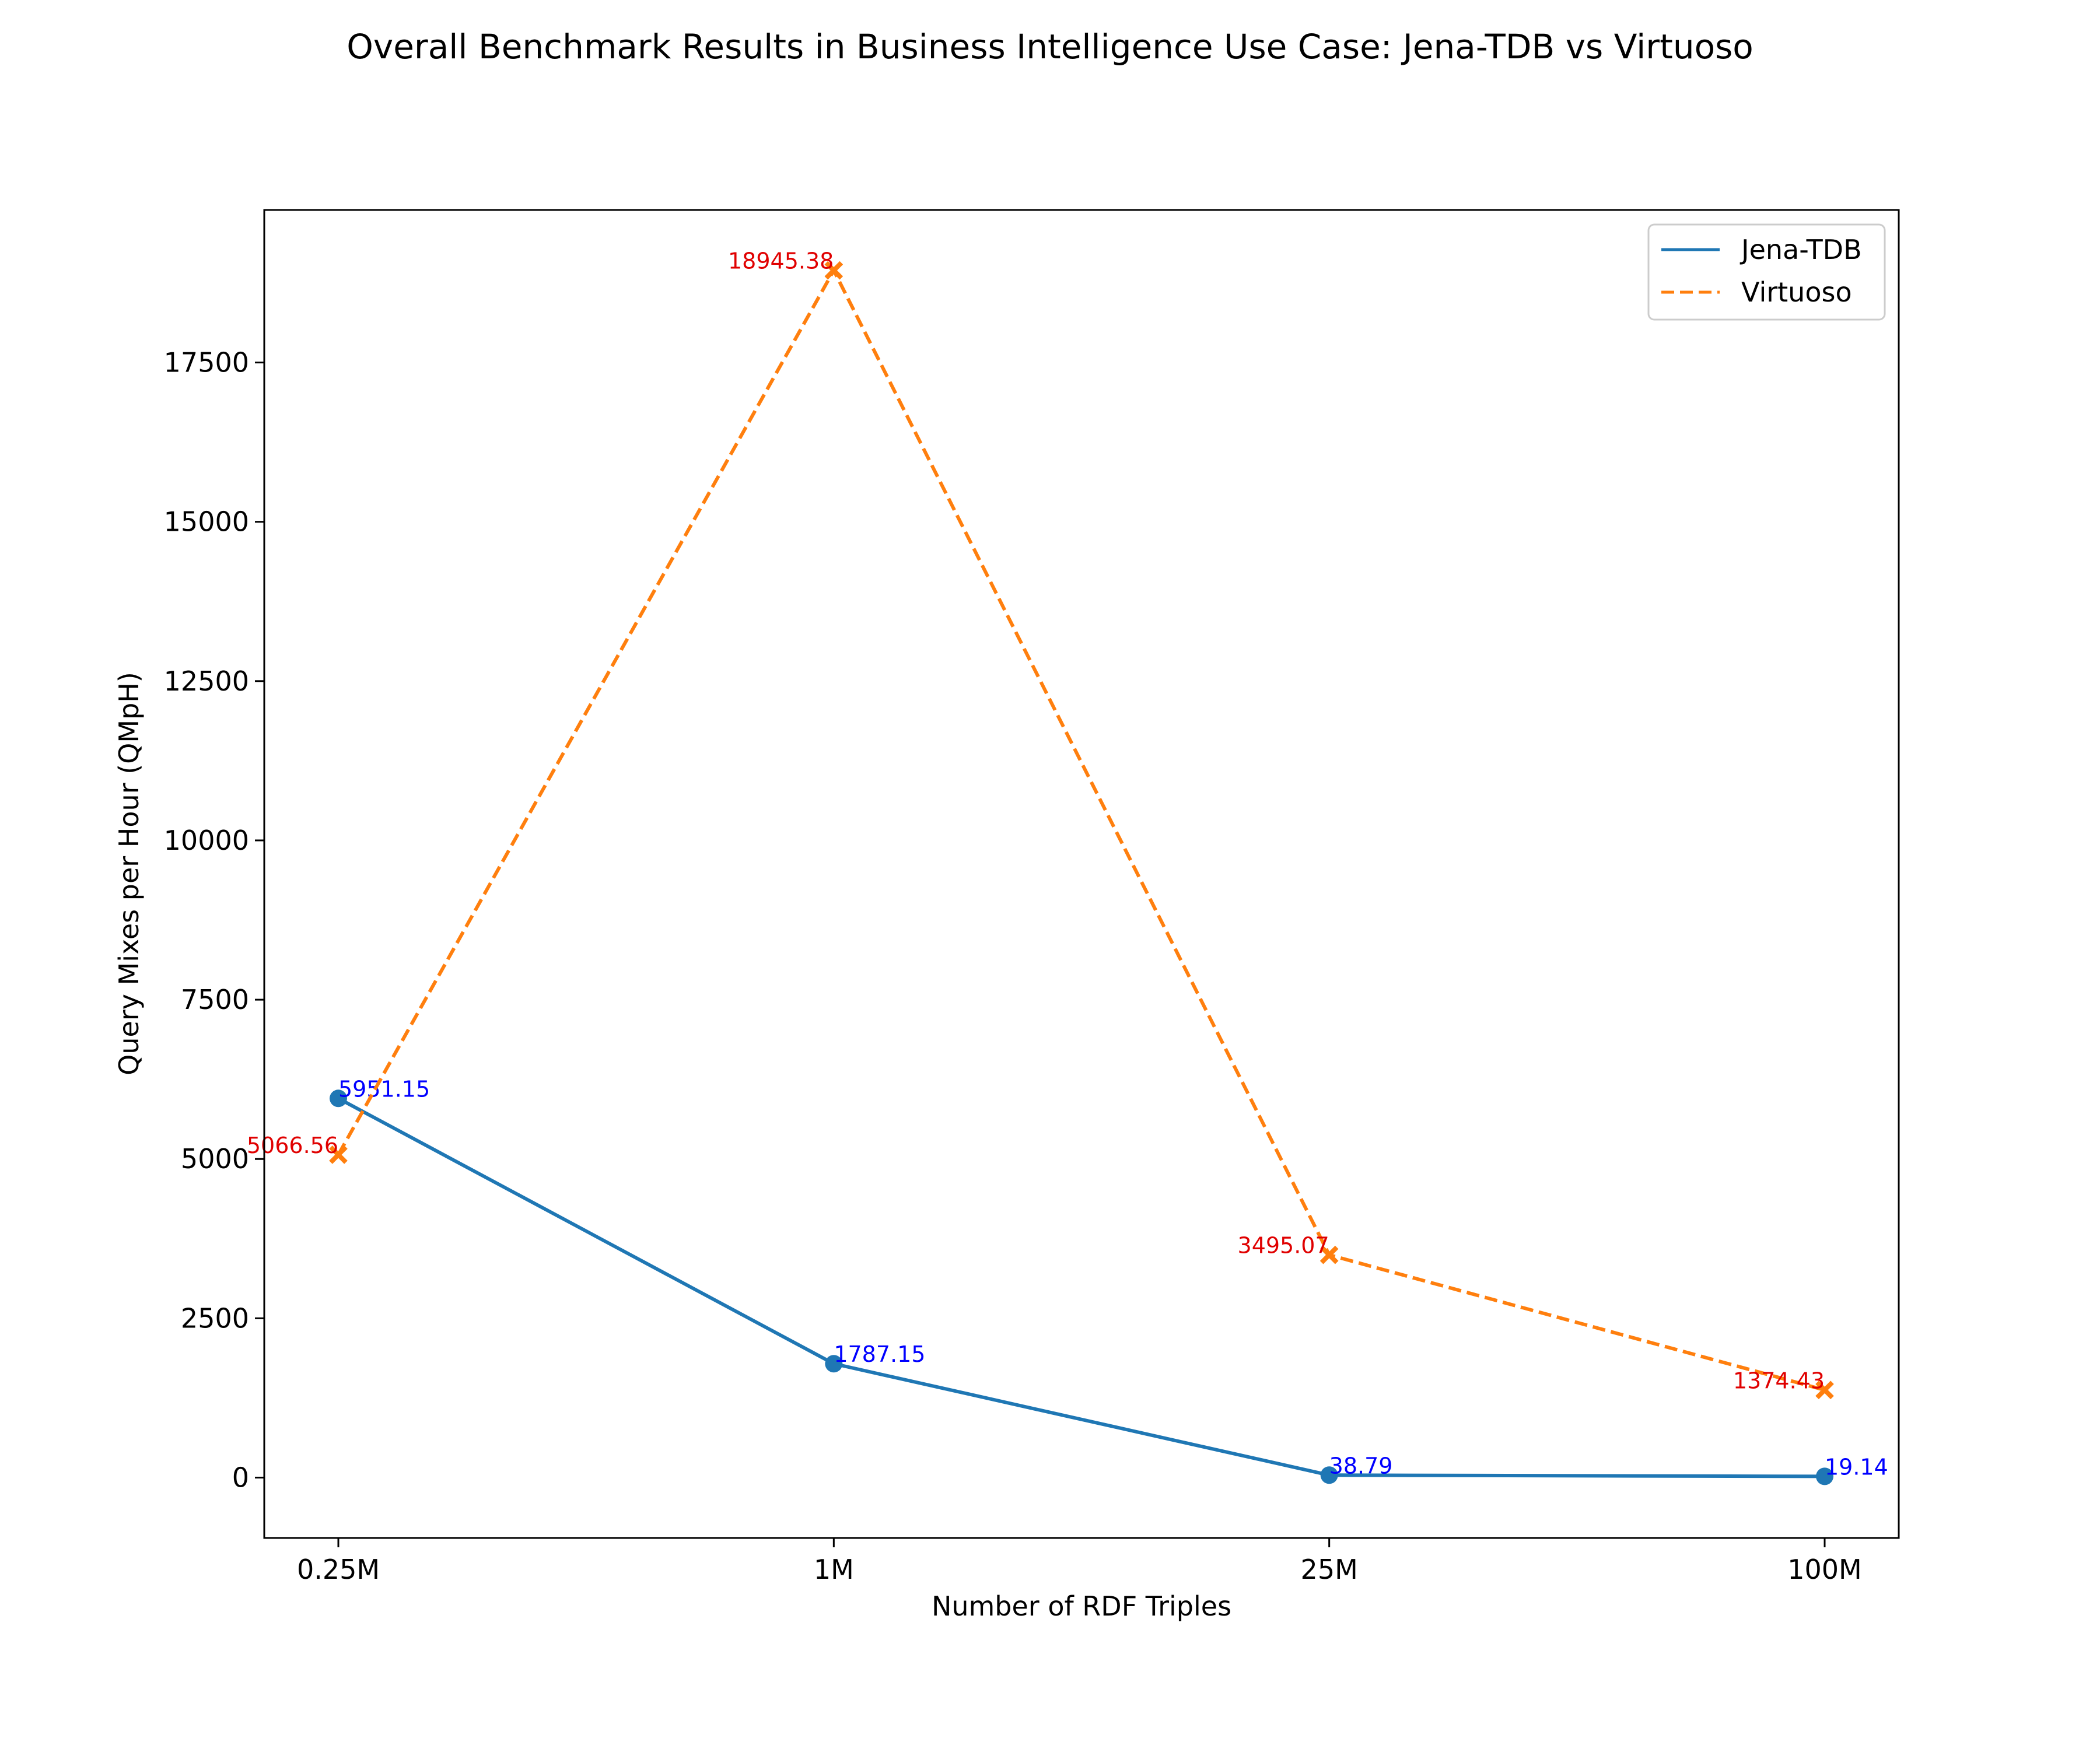 This screenshot has height=1752, width=2100. I want to click on x-axis-label: Number of RDF Triples, so click(1081, 1606).